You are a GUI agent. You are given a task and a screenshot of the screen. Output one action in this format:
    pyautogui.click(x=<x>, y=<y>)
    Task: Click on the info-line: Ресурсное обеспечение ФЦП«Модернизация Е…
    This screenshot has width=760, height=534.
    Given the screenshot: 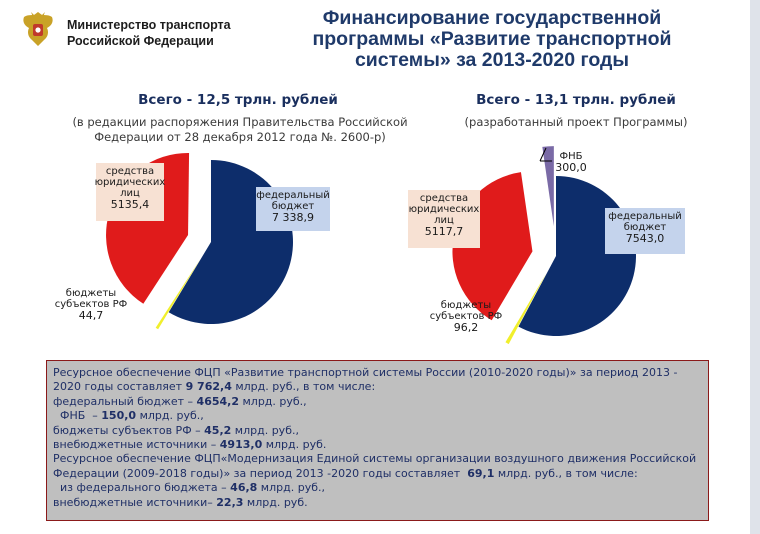 What is the action you would take?
    pyautogui.click(x=377, y=459)
    